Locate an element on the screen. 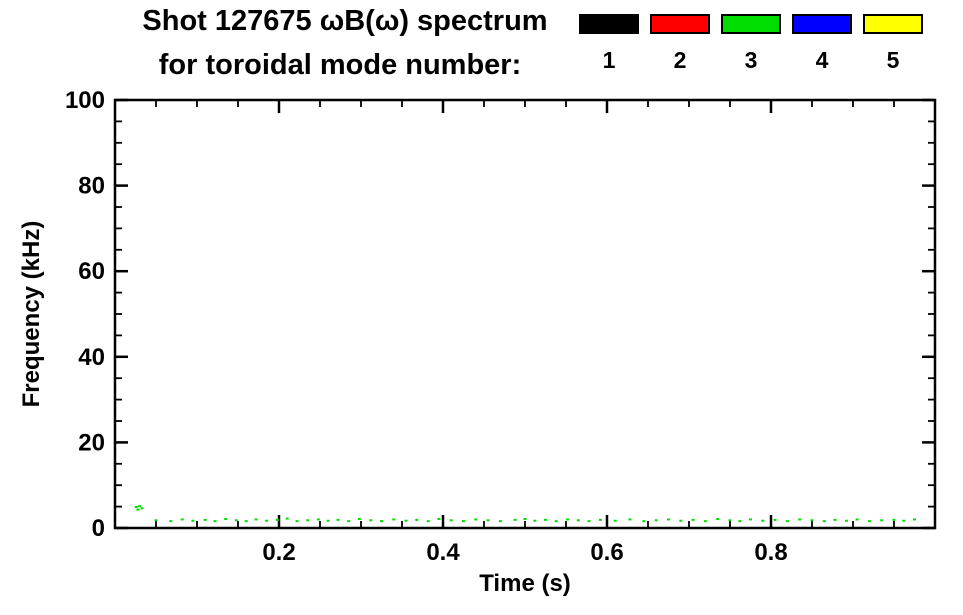 This screenshot has height=615, width=963. legend-item: 5 is located at coordinates (893, 43).